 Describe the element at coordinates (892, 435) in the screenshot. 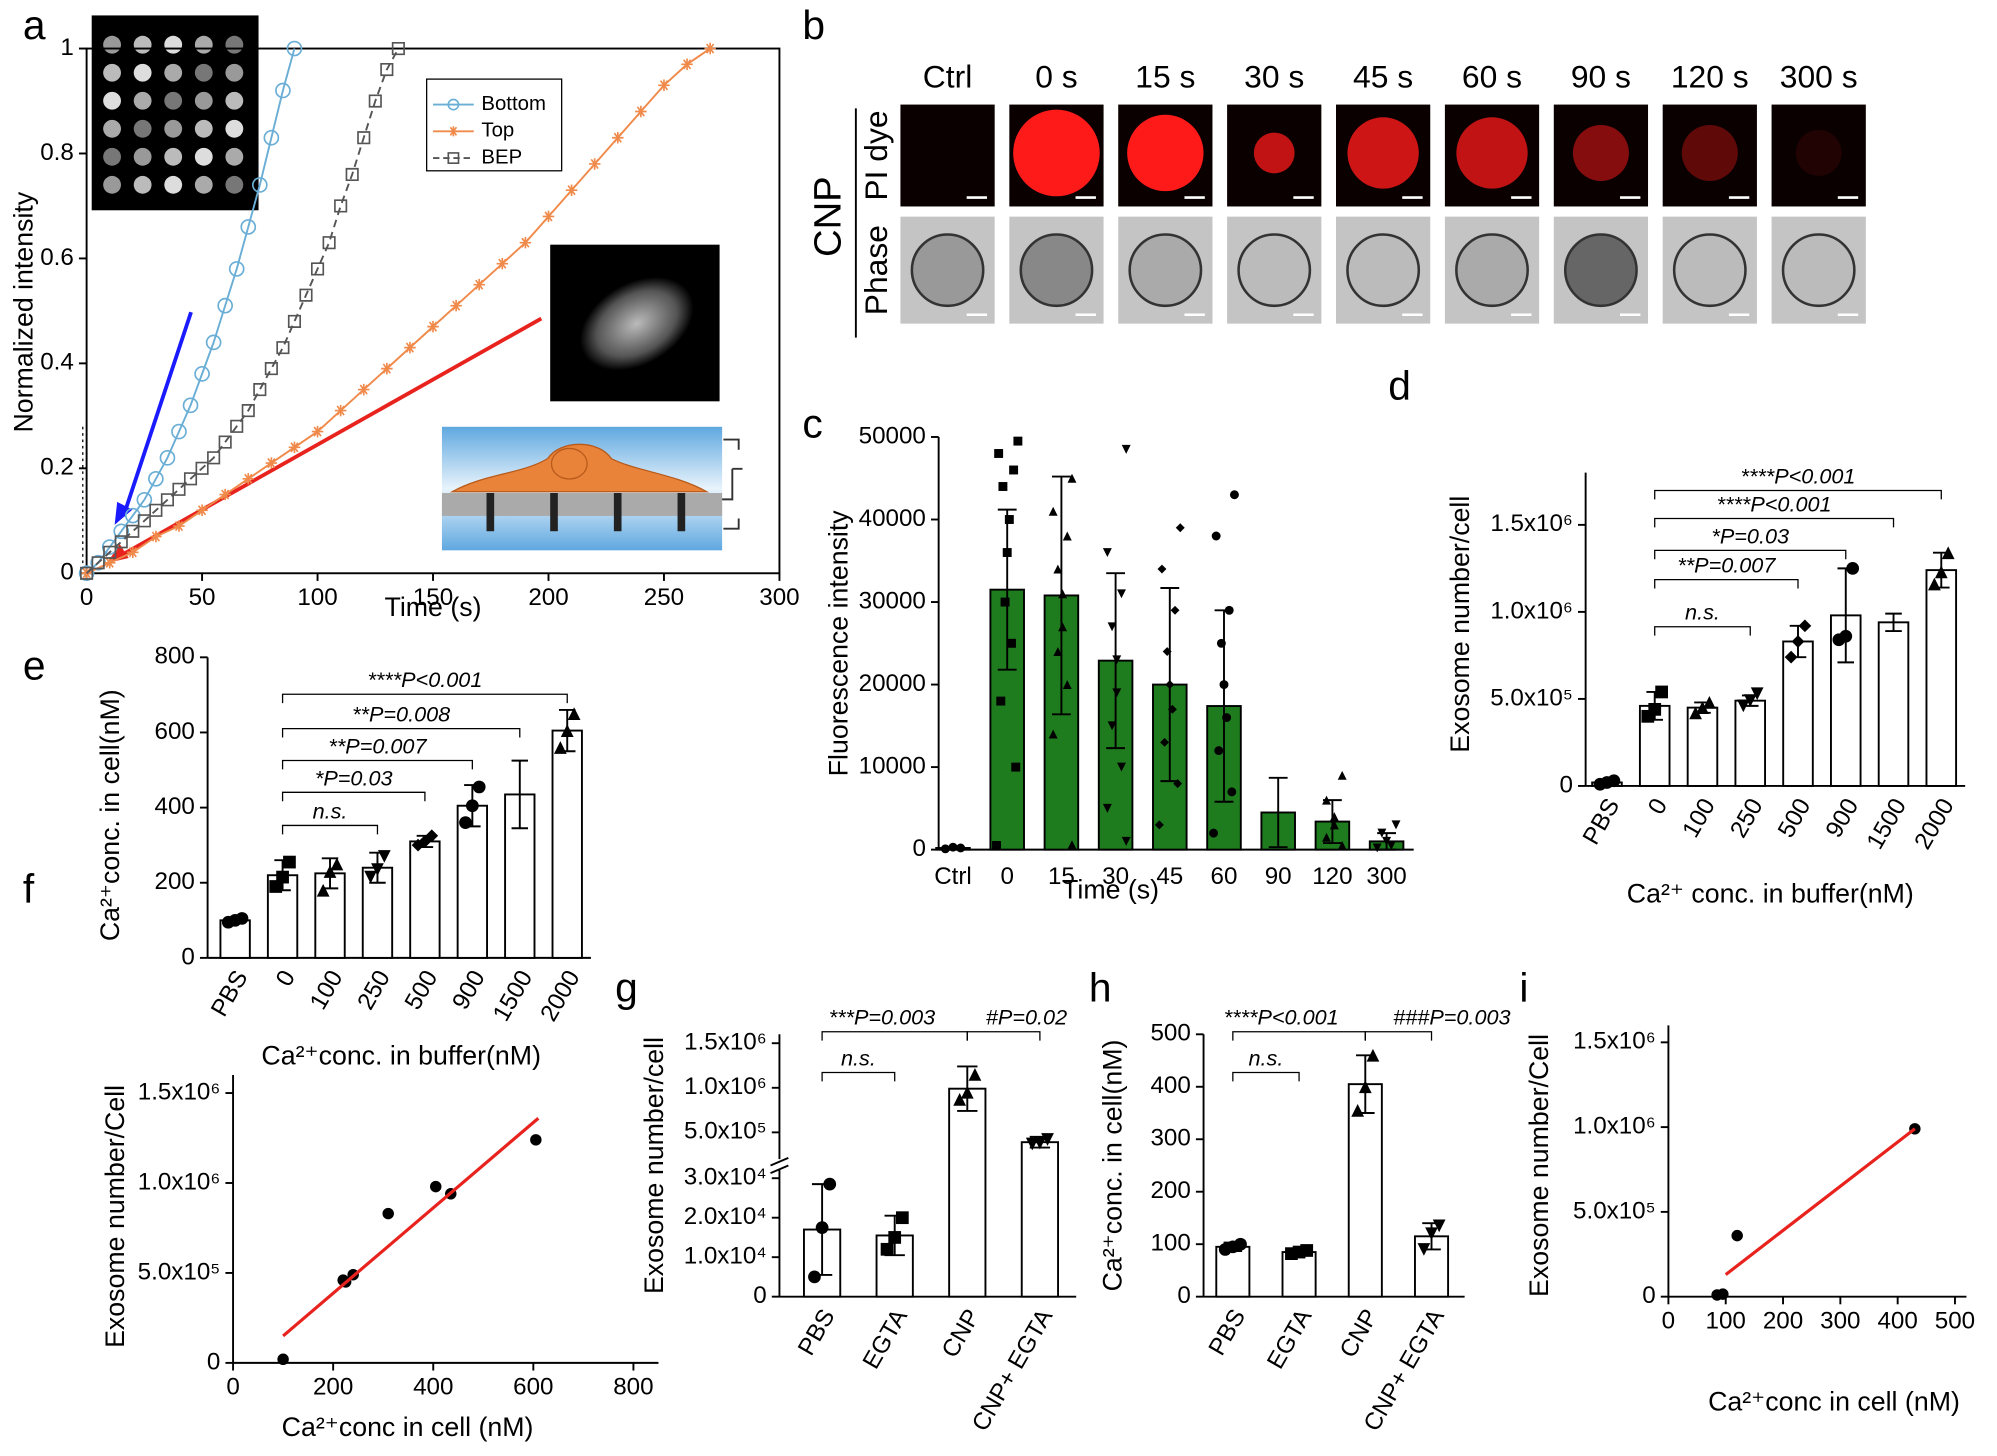

I see `y-tick-label: 50000` at that location.